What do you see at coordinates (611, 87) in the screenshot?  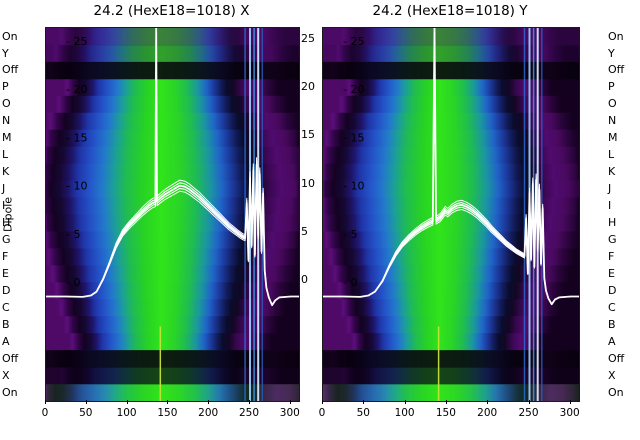 I see `dipole-row-label-right: P` at bounding box center [611, 87].